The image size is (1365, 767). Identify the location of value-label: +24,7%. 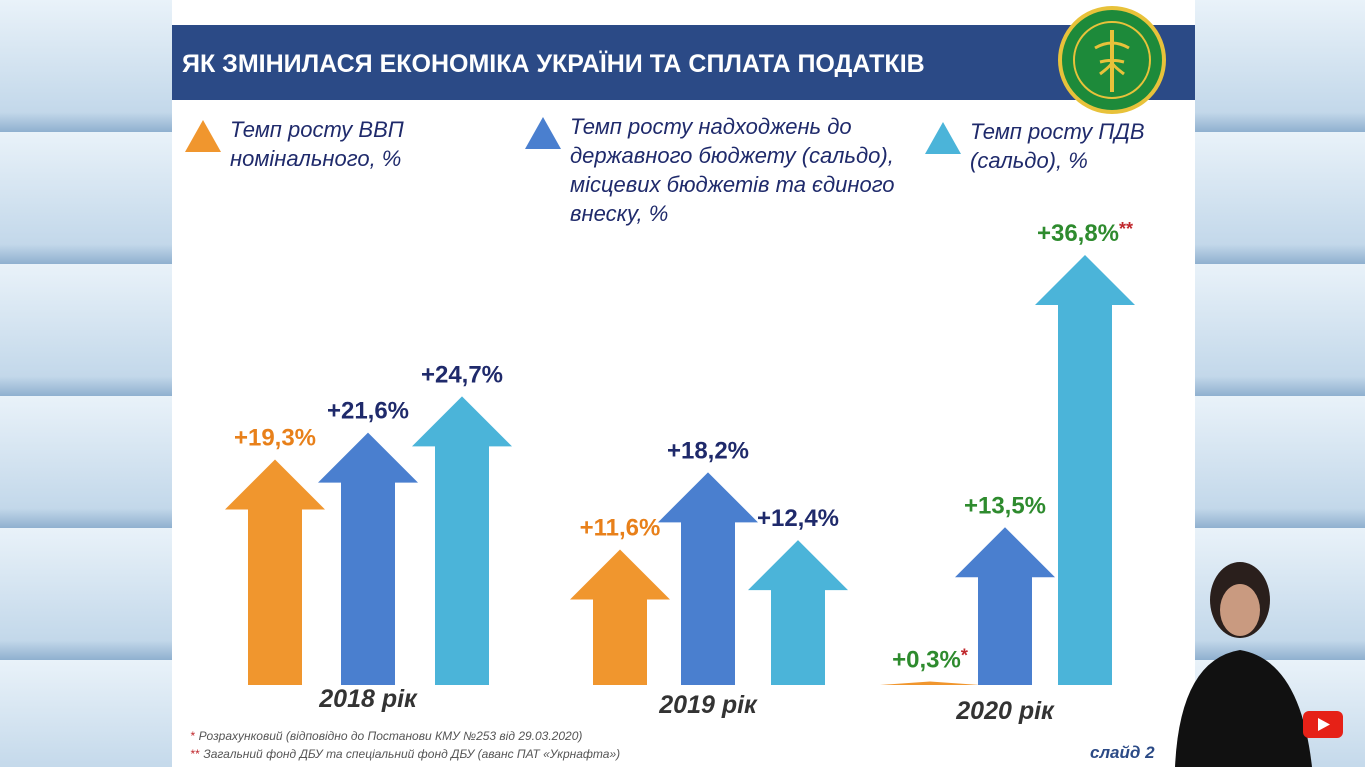
(462, 374).